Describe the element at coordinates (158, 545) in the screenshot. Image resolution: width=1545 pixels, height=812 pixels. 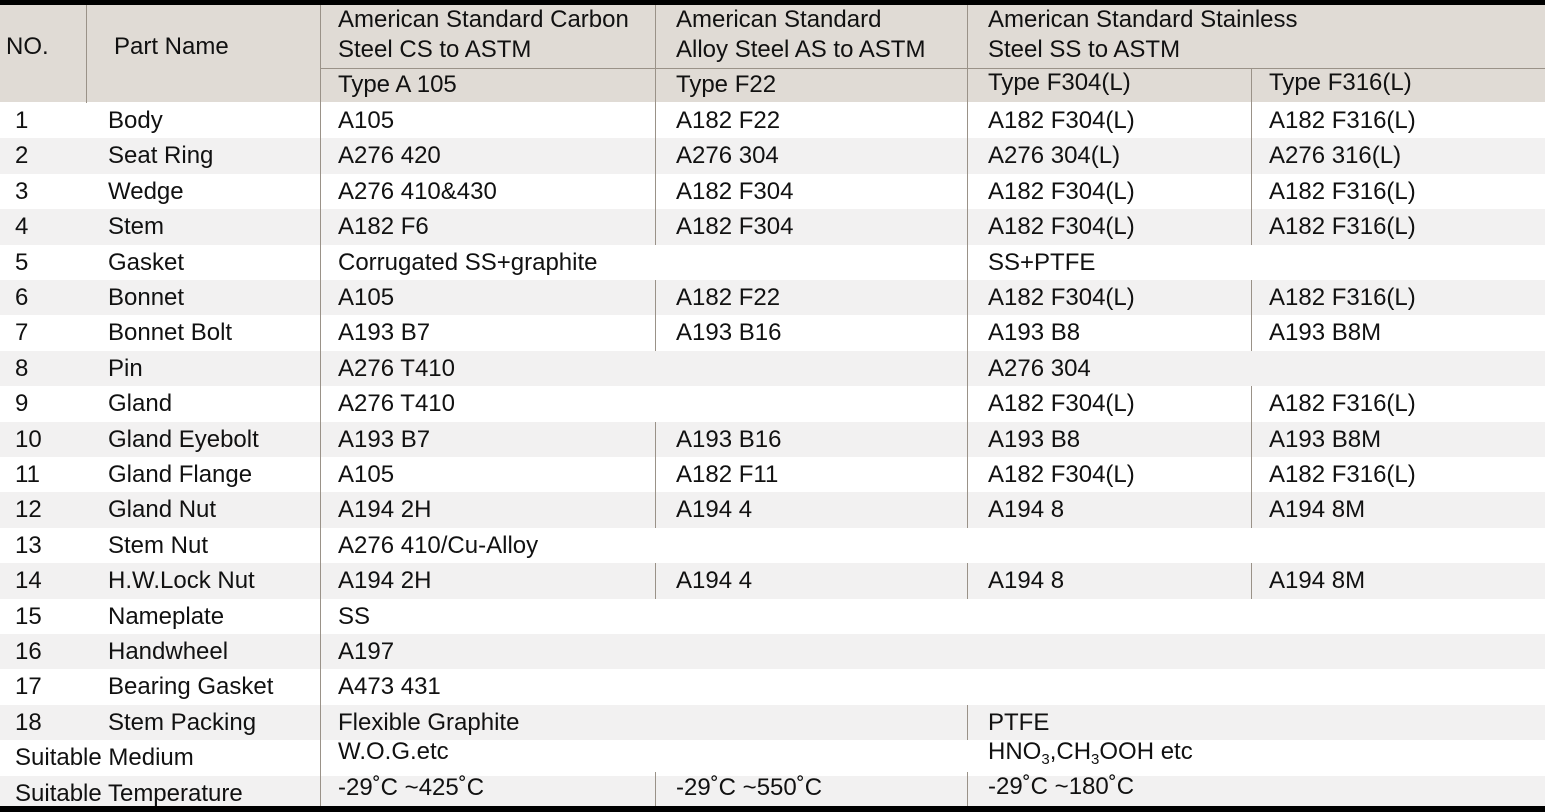
I see `cell-part-name: Stem Nut` at that location.